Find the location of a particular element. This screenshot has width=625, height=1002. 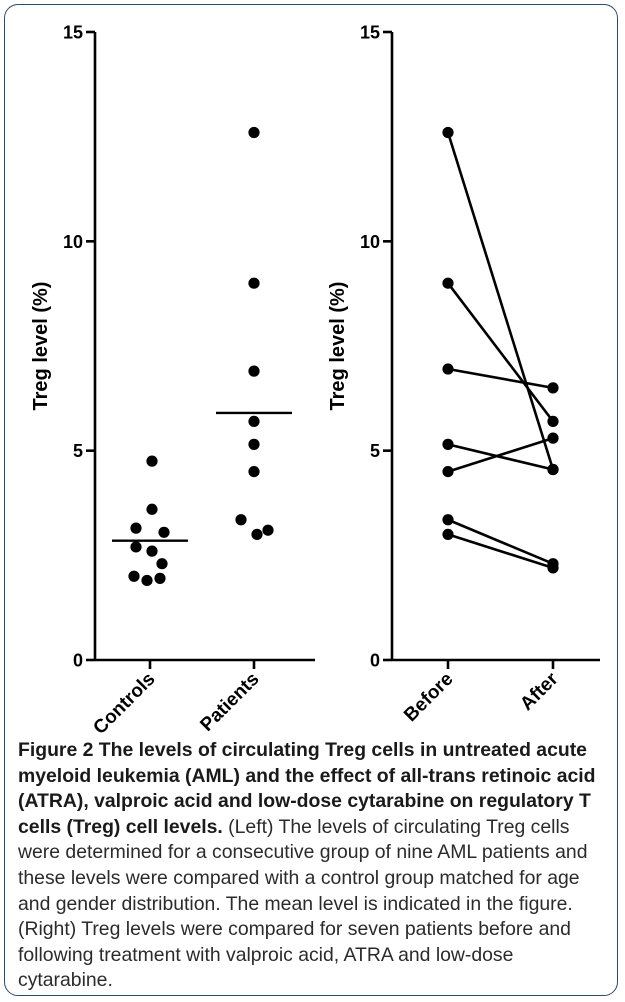

x-tick-label: Before is located at coordinates (428, 697).